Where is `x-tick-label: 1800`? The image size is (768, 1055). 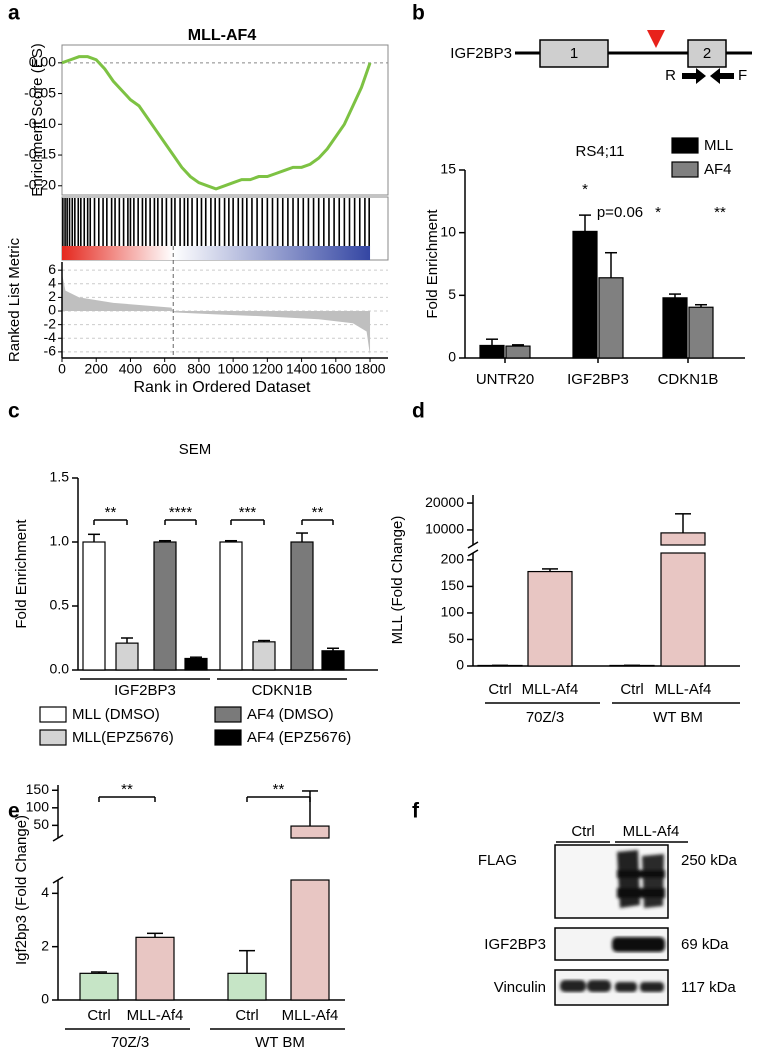
x-tick-label: 1800 is located at coordinates (369, 369).